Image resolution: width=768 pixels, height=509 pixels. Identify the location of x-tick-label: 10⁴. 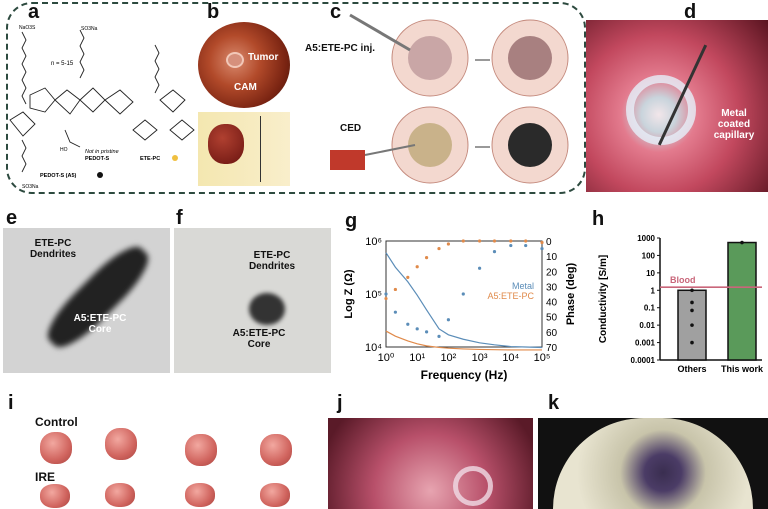
(510, 358).